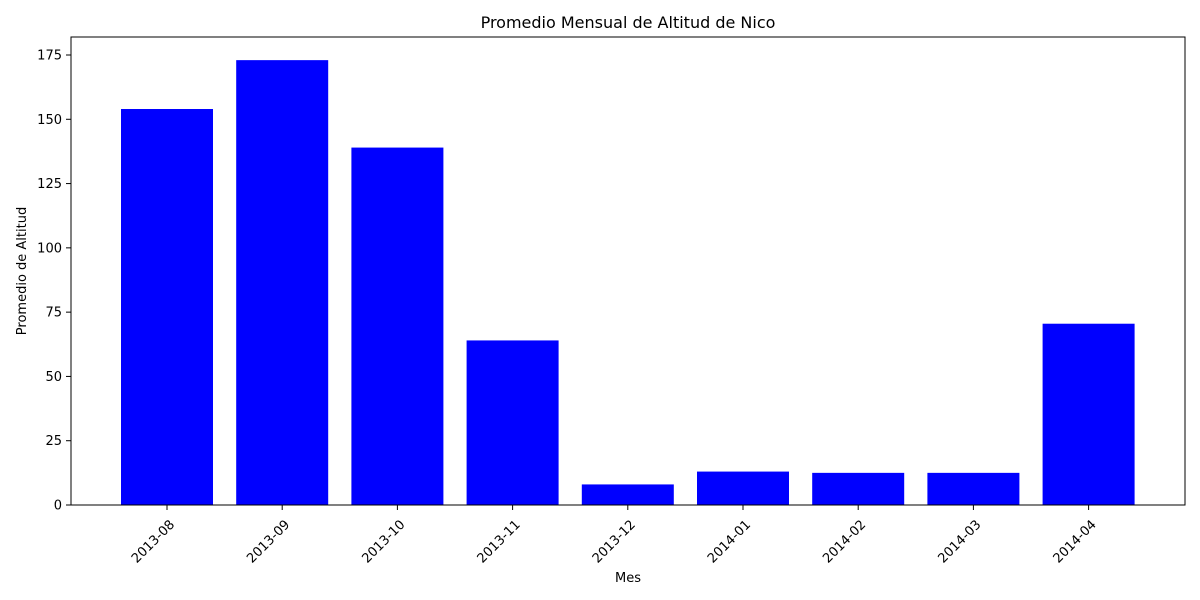  I want to click on y-tick-label: 150, so click(49, 120).